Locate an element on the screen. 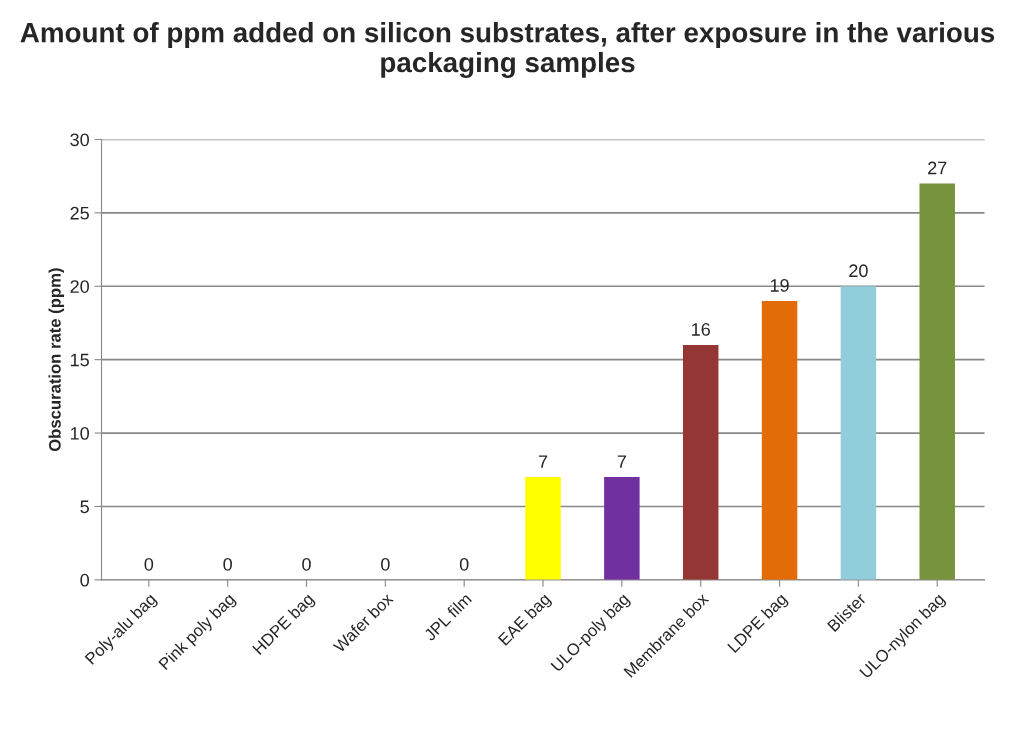 The width and height of the screenshot is (1015, 734). chart-title: Amount of ppm added on silicon substrates, after exposure in the various packaging samples is located at coordinates (507, 50).